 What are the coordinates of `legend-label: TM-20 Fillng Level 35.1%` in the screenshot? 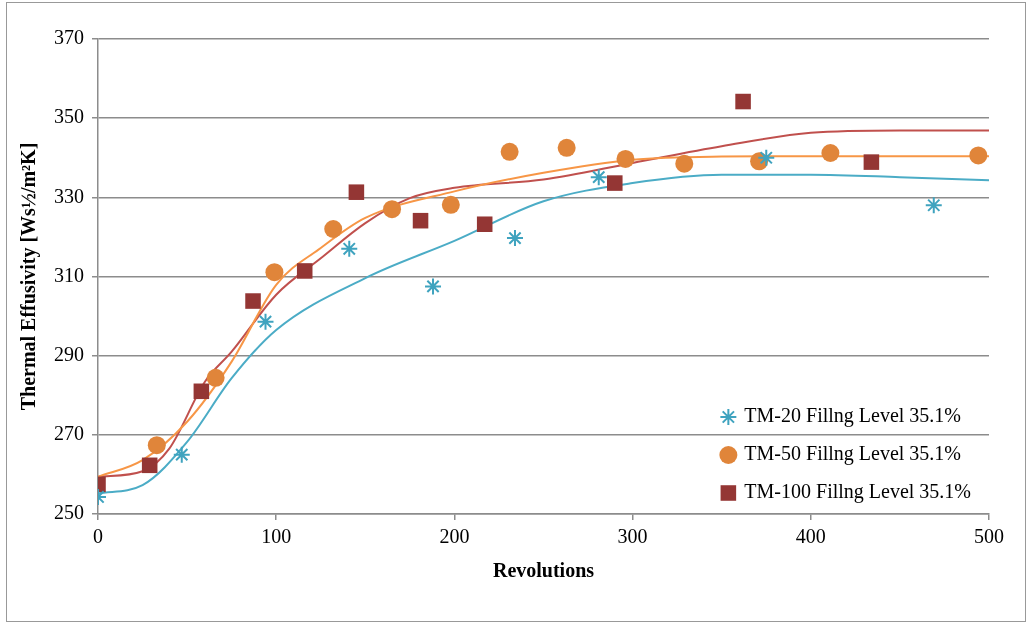 It's located at (852, 416).